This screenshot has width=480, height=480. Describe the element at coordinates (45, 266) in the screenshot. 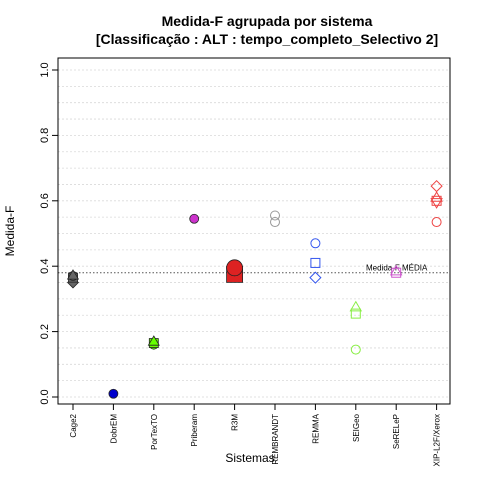

I see `y-tick-label: 0.4` at that location.